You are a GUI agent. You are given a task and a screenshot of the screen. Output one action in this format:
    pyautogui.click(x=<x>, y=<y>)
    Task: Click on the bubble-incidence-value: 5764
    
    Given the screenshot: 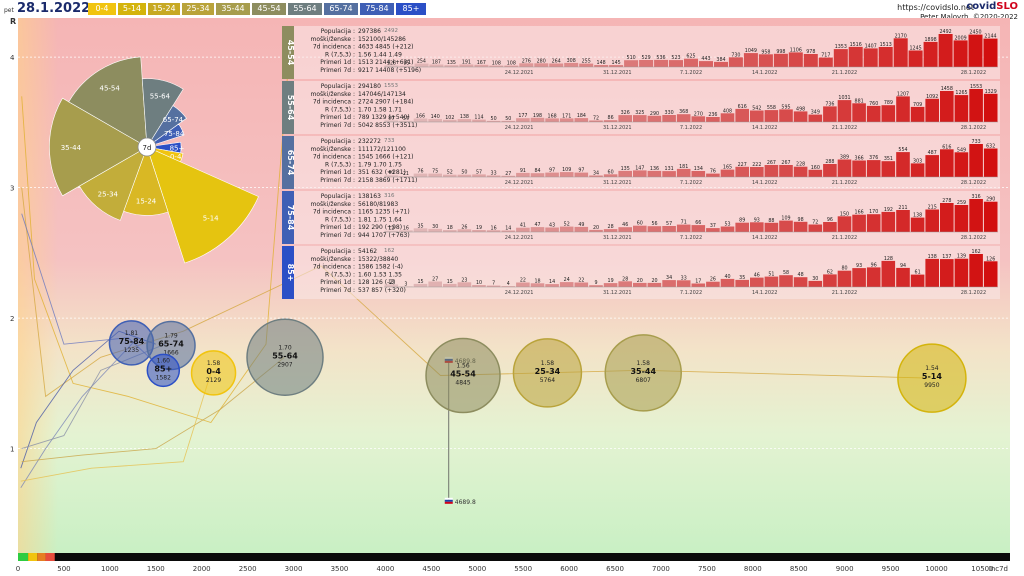 What is the action you would take?
    pyautogui.click(x=547, y=380)
    